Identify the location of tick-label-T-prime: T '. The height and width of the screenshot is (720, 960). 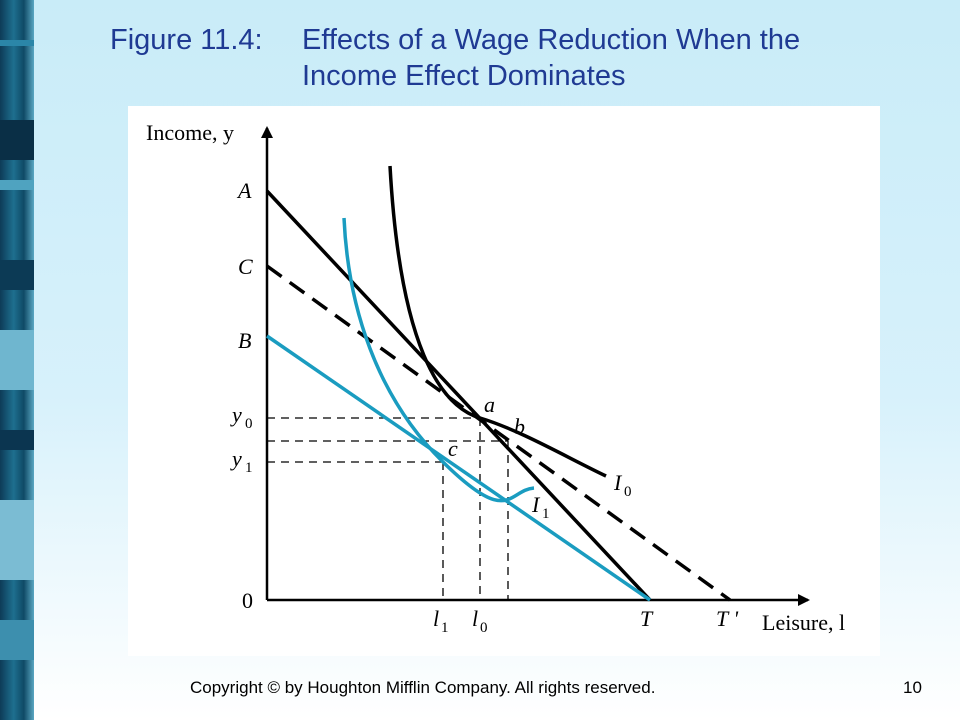
(727, 618).